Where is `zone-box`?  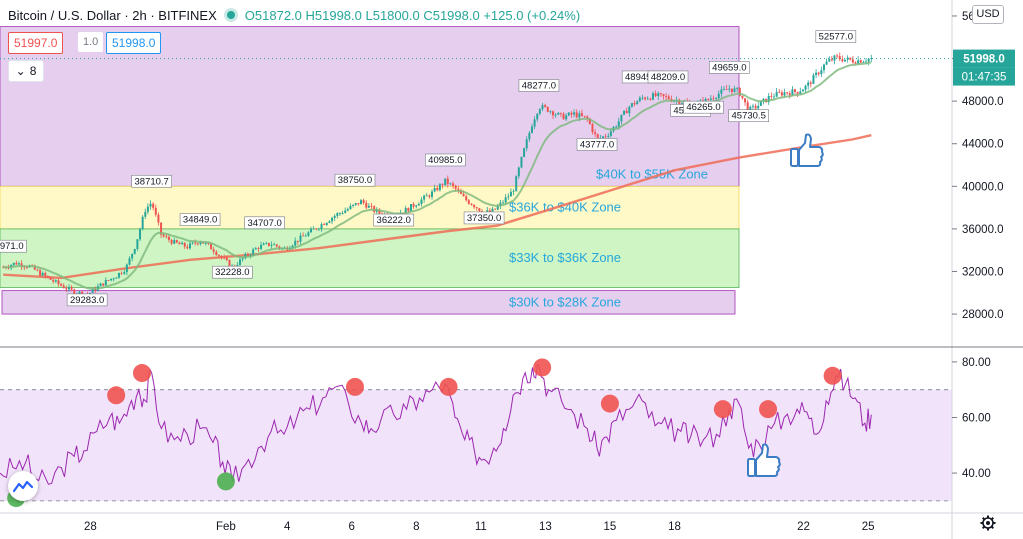 zone-box is located at coordinates (370, 258).